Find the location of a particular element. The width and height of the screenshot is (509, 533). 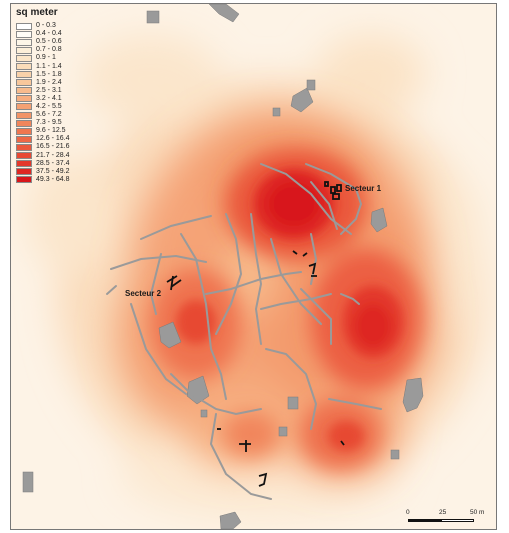

scale-tick-0: 0 is located at coordinates (408, 512).